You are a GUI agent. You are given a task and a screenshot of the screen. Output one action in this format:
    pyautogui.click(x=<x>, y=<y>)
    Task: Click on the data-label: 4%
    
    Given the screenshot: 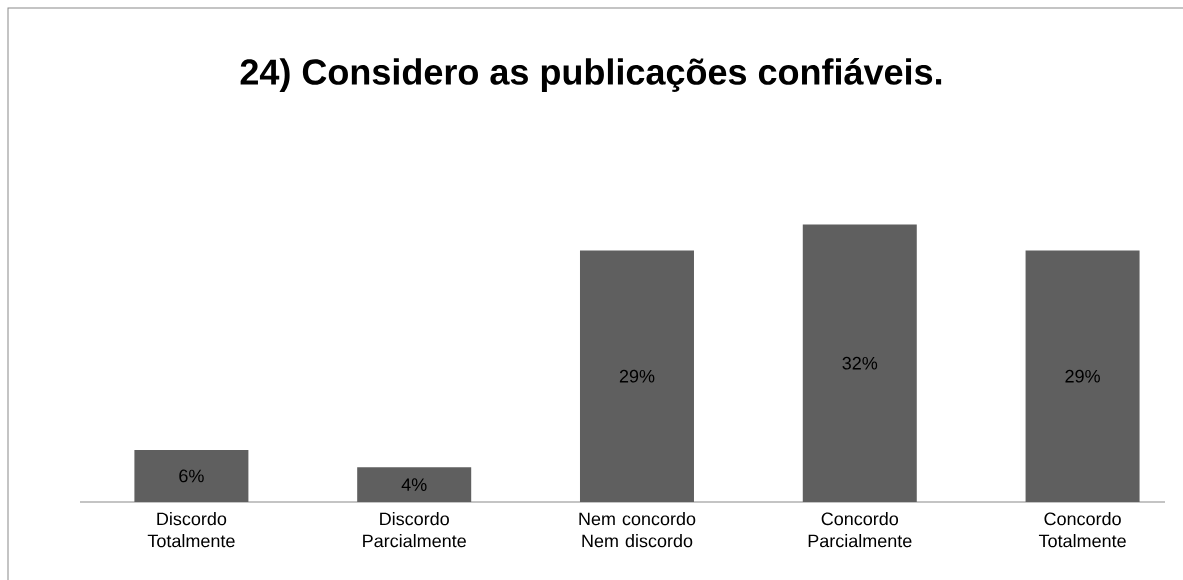 What is the action you would take?
    pyautogui.click(x=414, y=484)
    